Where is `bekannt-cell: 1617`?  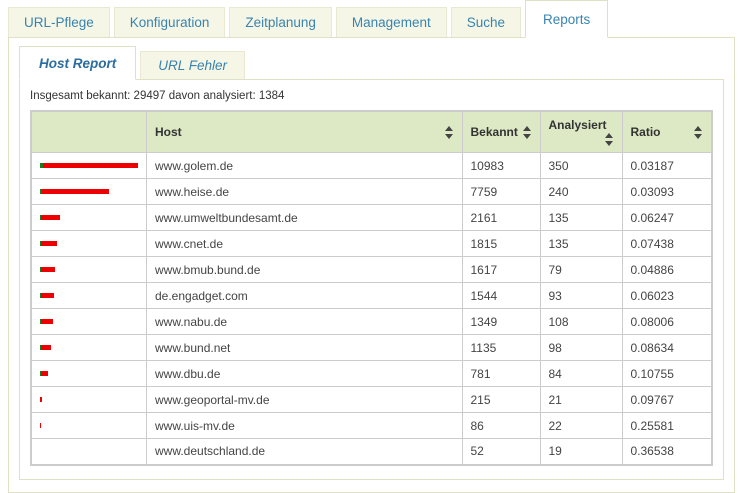
bekannt-cell: 1617 is located at coordinates (501, 269).